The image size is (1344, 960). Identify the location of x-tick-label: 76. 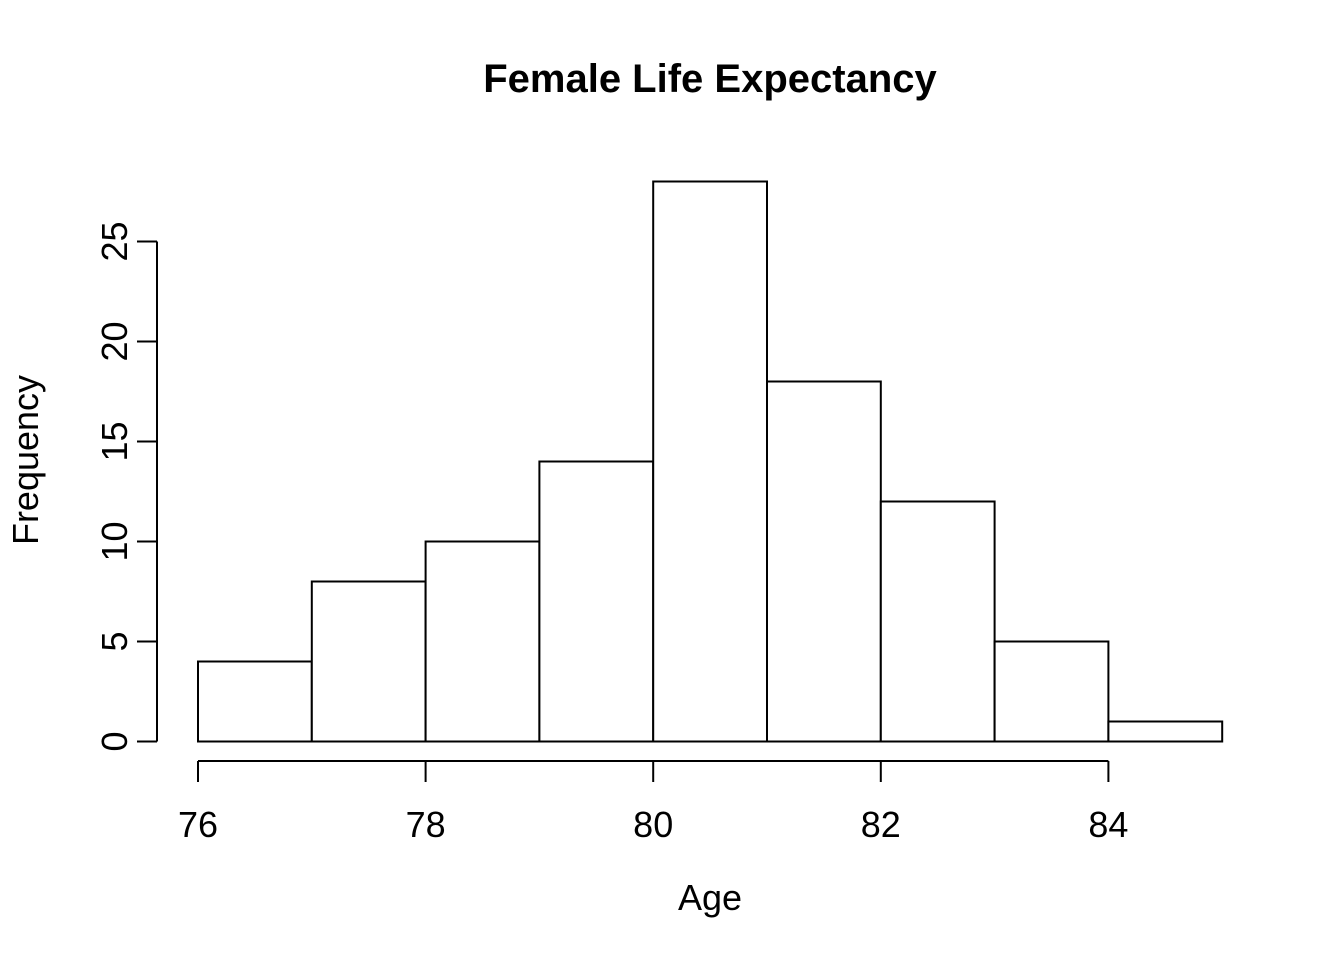
(198, 824).